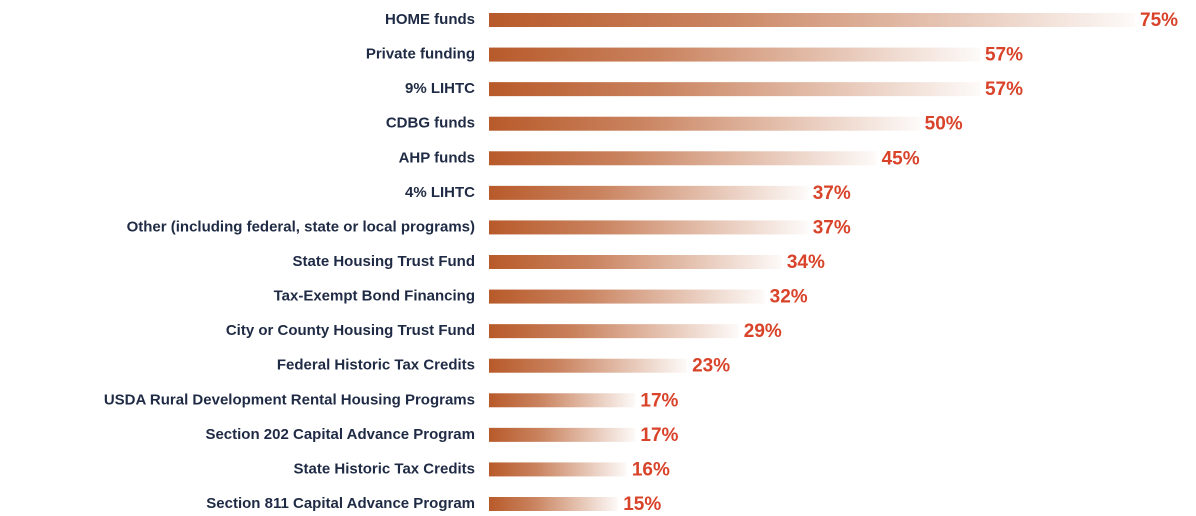 This screenshot has height=516, width=1196. Describe the element at coordinates (374, 296) in the screenshot. I see `category-label: Tax-Exempt Bond Financing` at that location.